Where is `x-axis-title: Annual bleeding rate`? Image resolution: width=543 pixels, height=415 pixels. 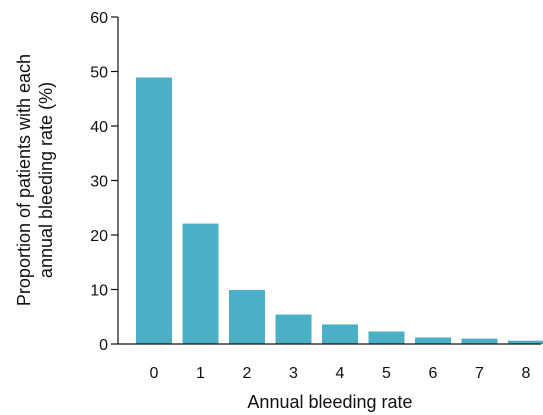
x-axis-title: Annual bleeding rate is located at coordinates (329, 402).